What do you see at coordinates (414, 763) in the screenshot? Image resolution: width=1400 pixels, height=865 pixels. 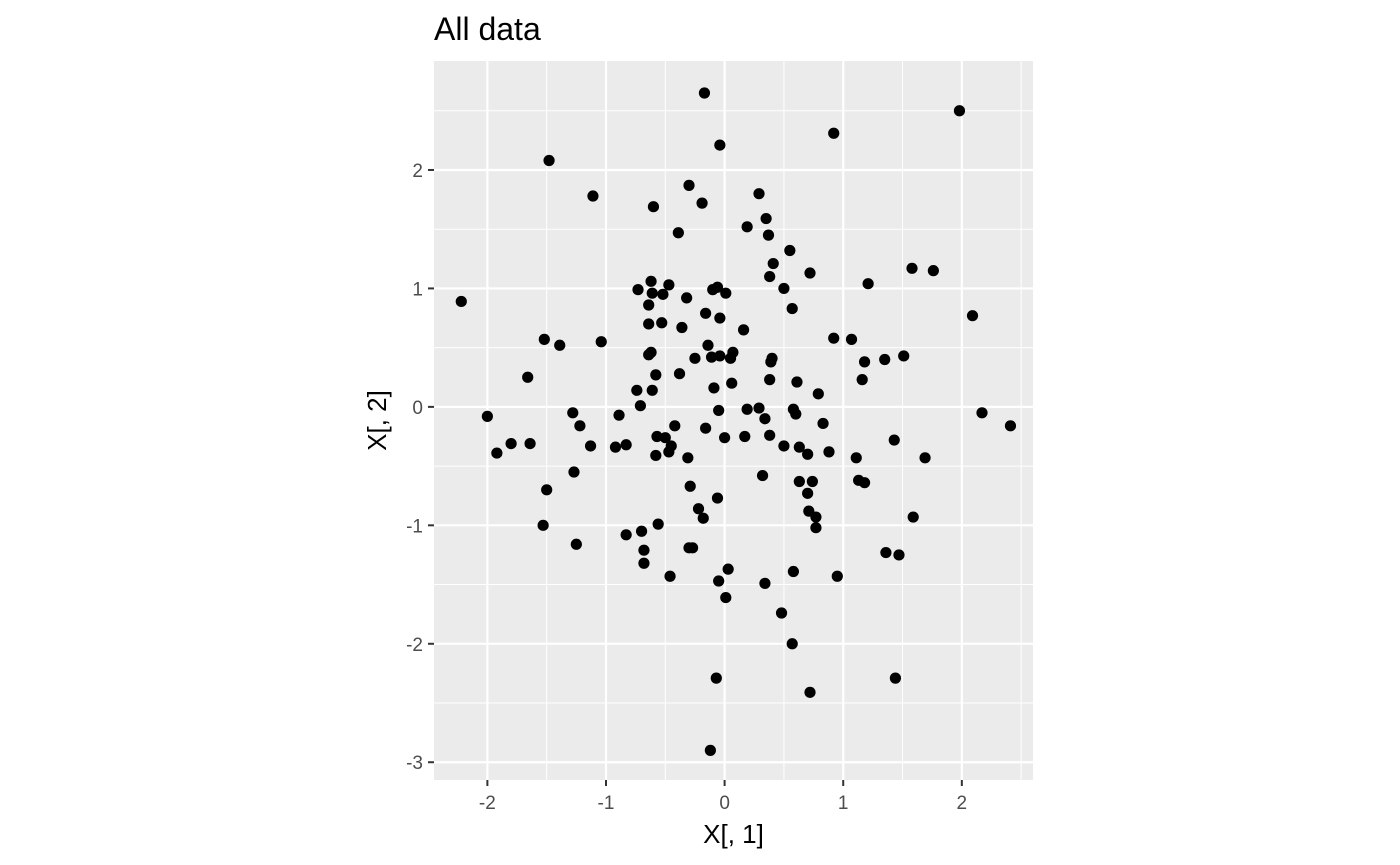 I see `y-tick-label: -3` at bounding box center [414, 763].